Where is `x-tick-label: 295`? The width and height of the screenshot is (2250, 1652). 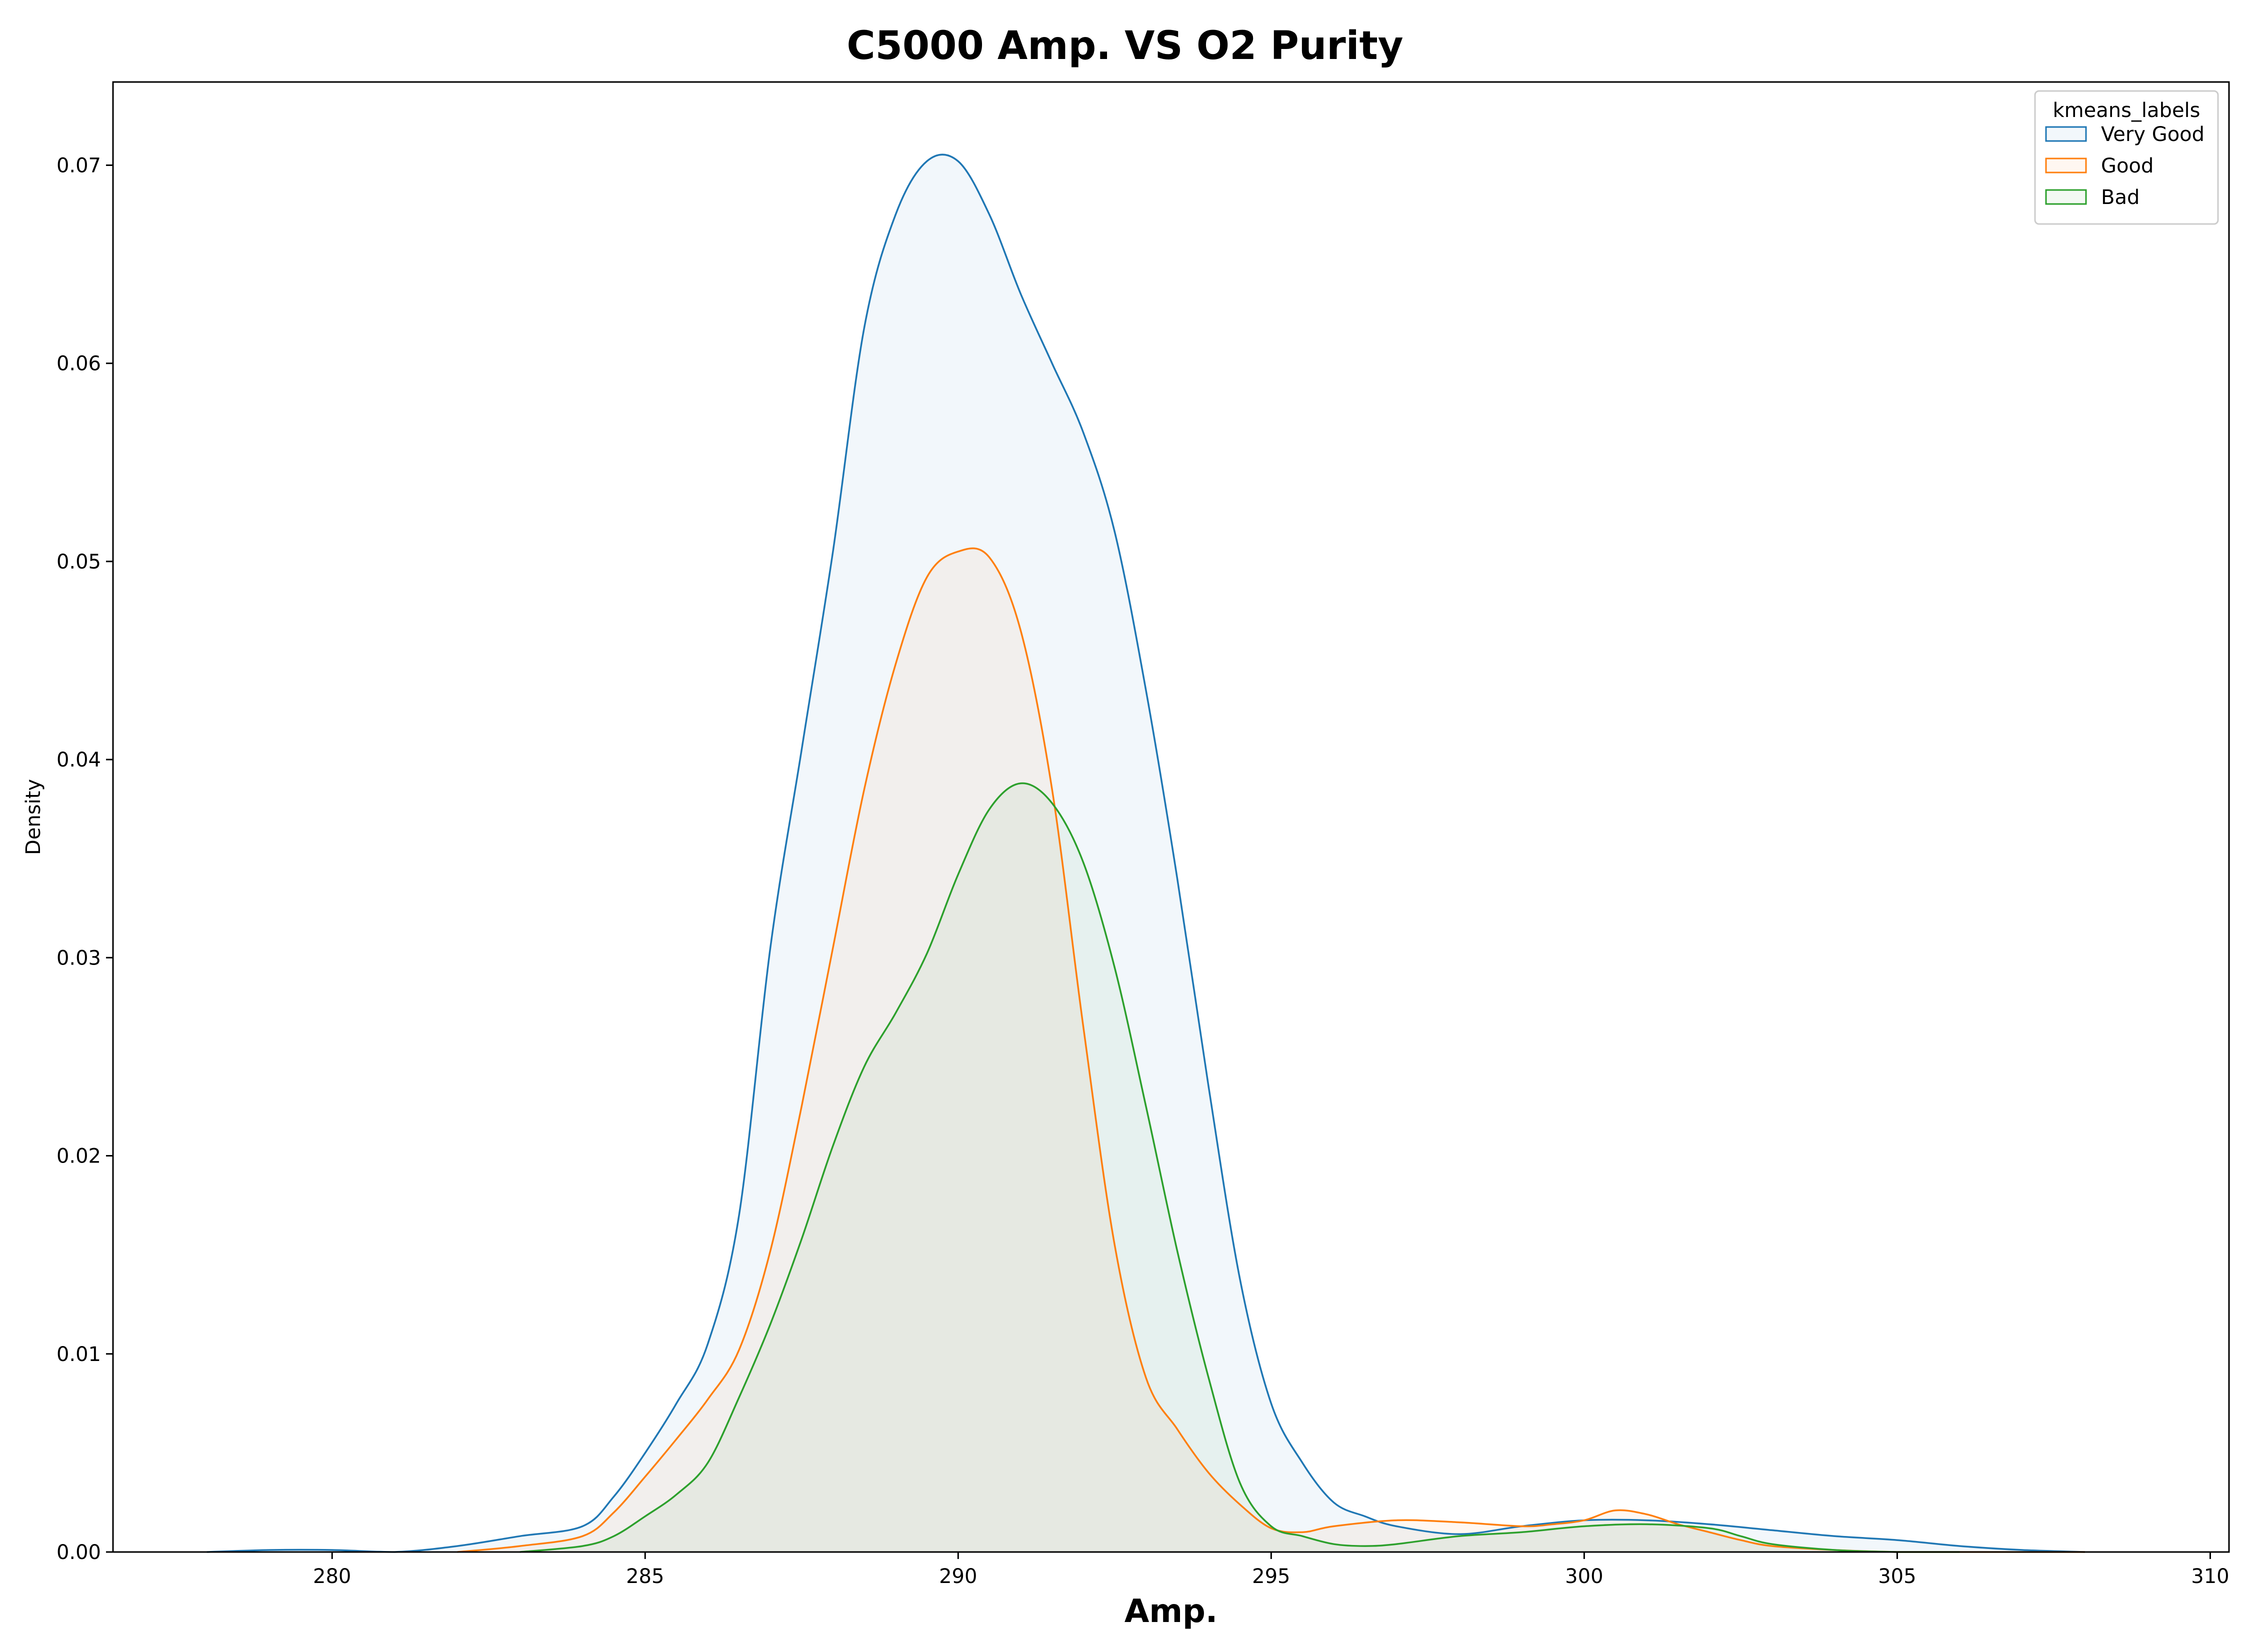
x-tick-label: 295 is located at coordinates (1271, 1576).